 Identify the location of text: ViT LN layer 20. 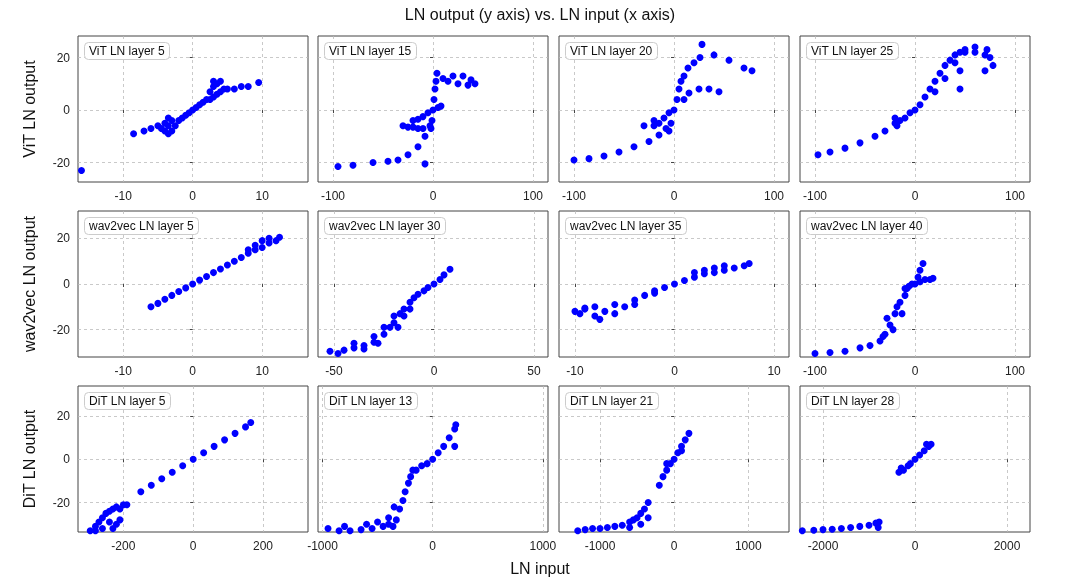
(611, 51).